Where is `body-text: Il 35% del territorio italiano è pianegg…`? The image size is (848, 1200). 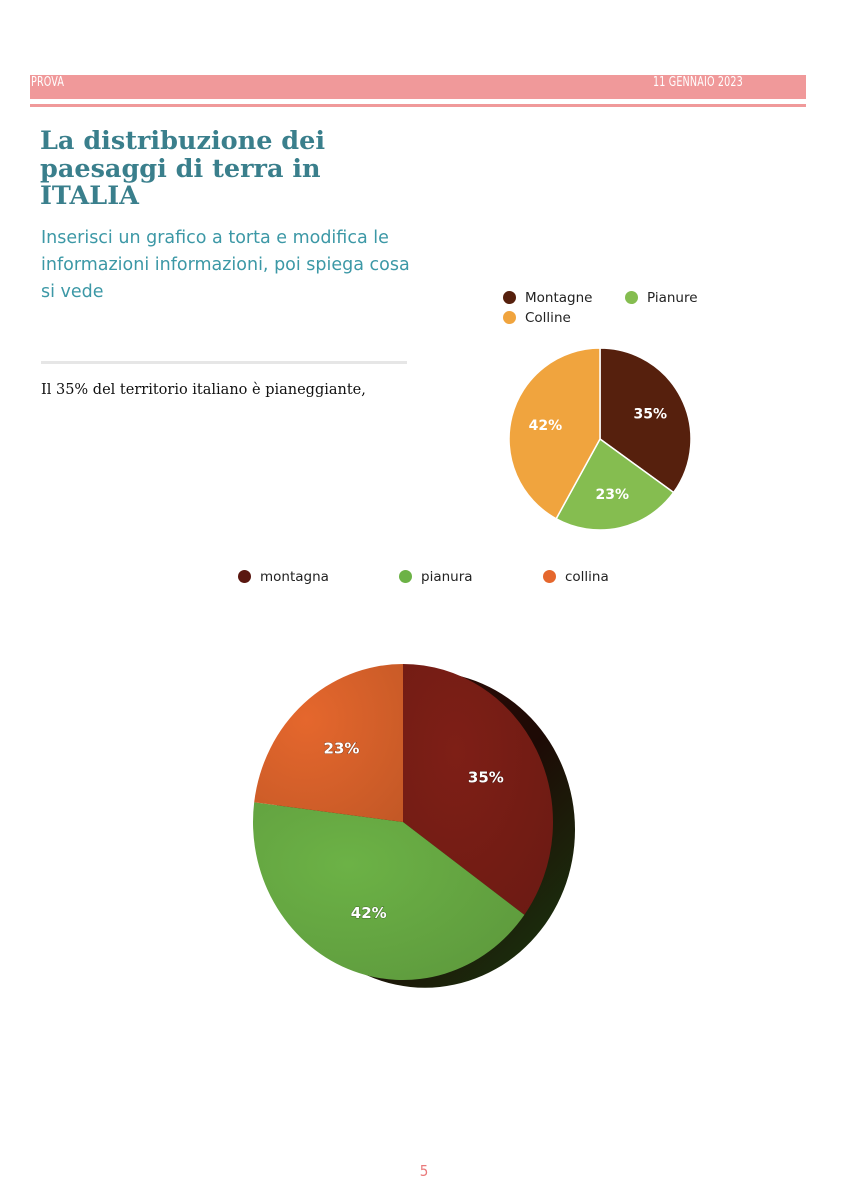 body-text: Il 35% del territorio italiano è pianegg… is located at coordinates (203, 390).